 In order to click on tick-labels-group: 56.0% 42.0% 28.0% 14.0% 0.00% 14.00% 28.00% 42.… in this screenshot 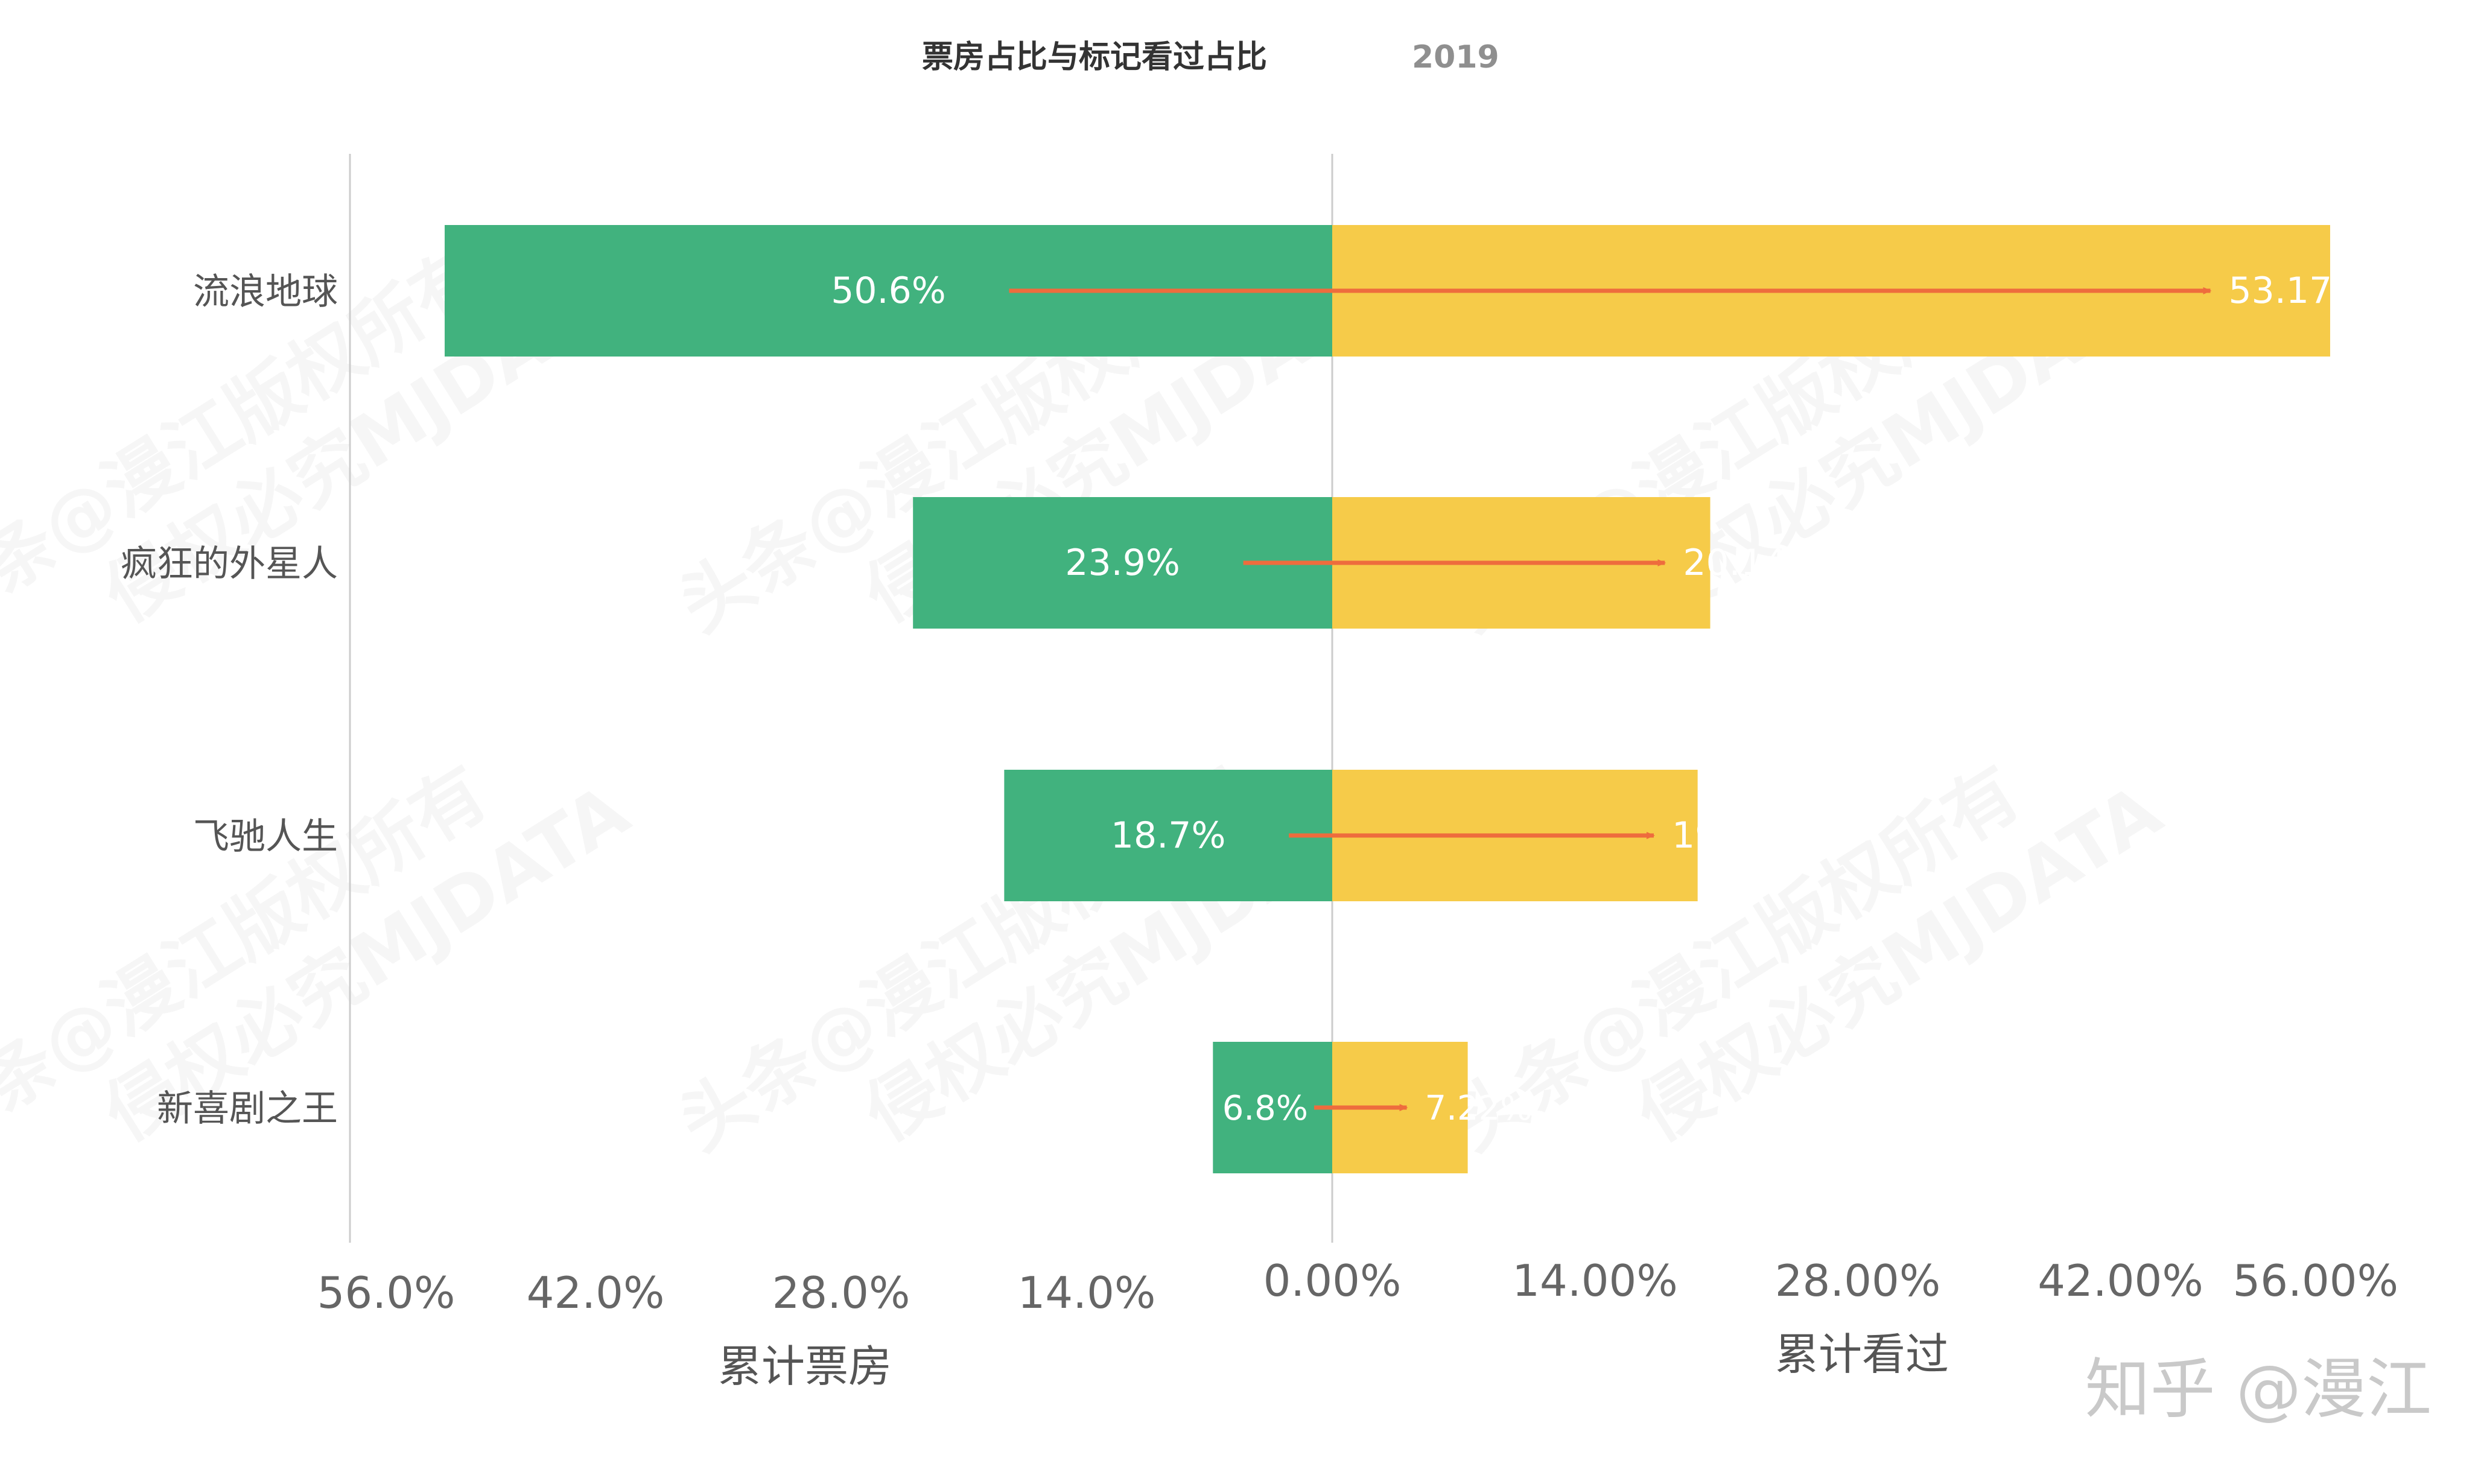, I will do `click(1357, 1286)`.